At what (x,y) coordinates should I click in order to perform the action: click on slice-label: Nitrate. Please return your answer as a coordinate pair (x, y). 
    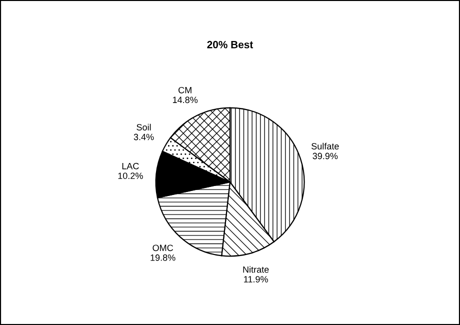
    Looking at the image, I should click on (256, 269).